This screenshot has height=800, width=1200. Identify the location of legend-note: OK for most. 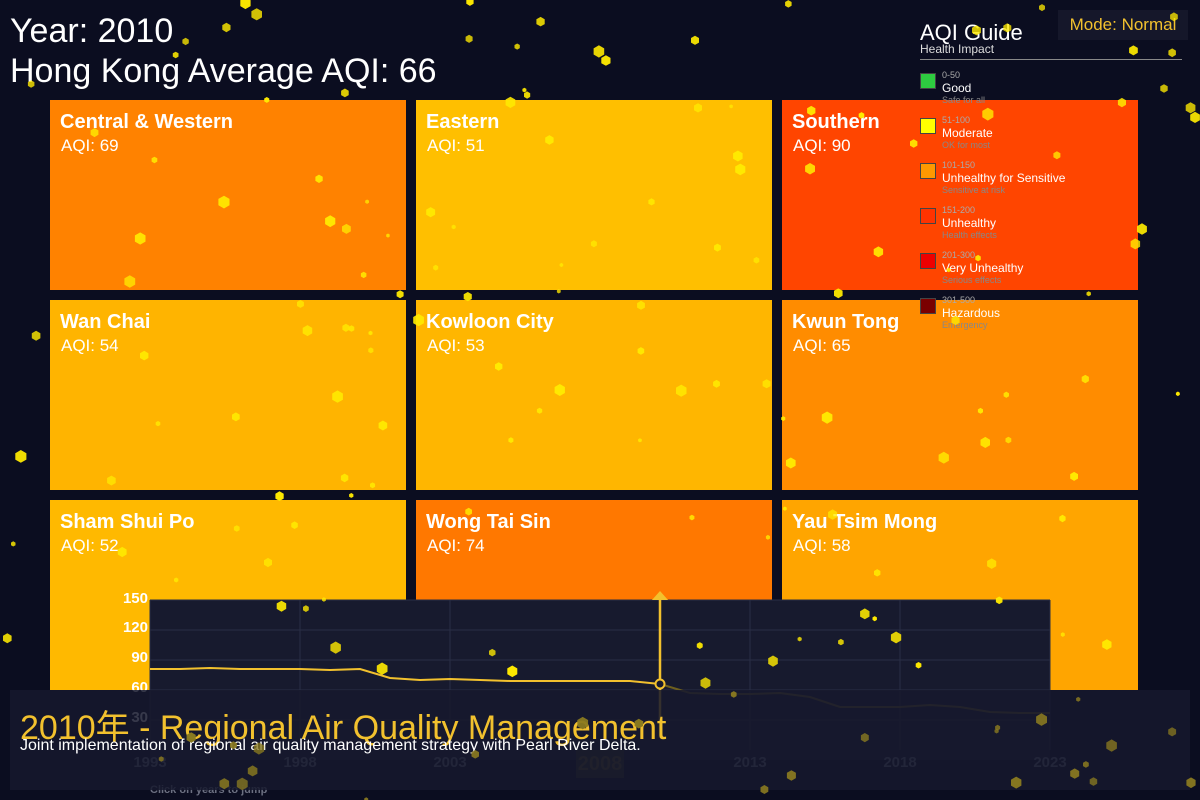
(966, 145).